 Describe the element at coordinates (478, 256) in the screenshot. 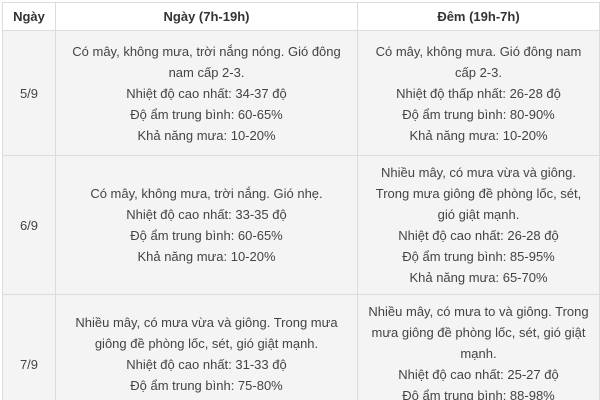

I see `forecast-humidity: Độ ẩm trung bình: 85-95%` at that location.